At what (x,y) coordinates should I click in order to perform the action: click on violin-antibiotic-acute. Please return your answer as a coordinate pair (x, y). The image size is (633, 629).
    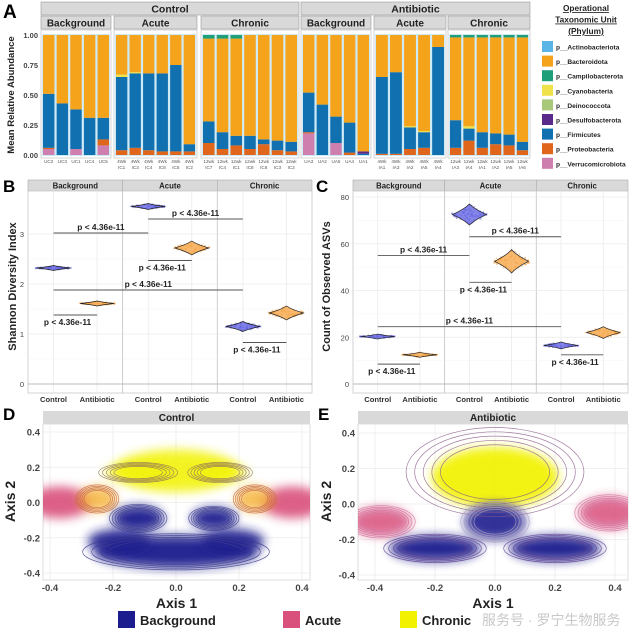
    Looking at the image, I should click on (192, 248).